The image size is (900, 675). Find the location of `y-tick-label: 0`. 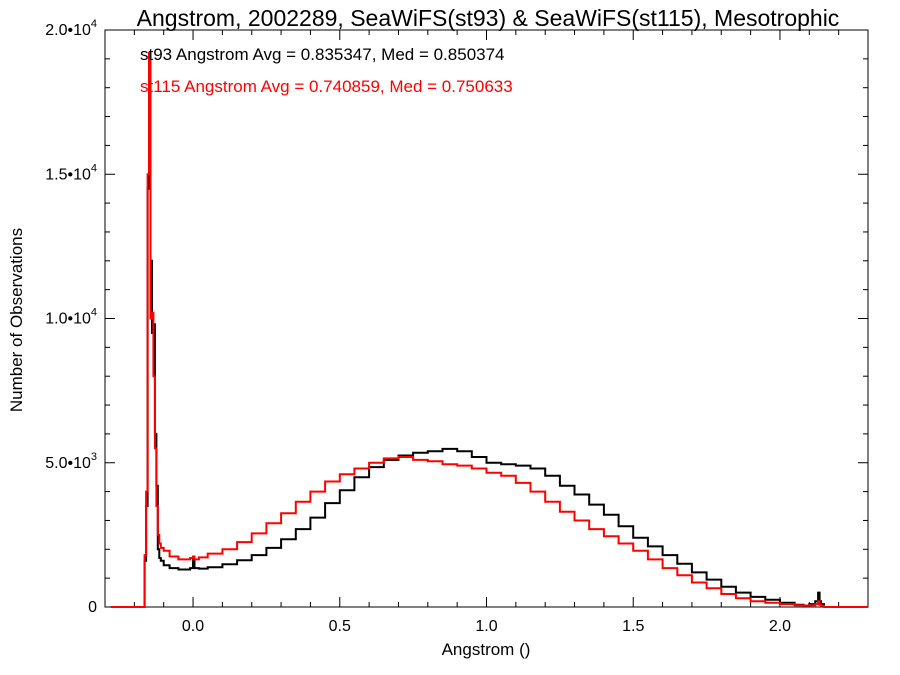

y-tick-label: 0 is located at coordinates (92, 607).